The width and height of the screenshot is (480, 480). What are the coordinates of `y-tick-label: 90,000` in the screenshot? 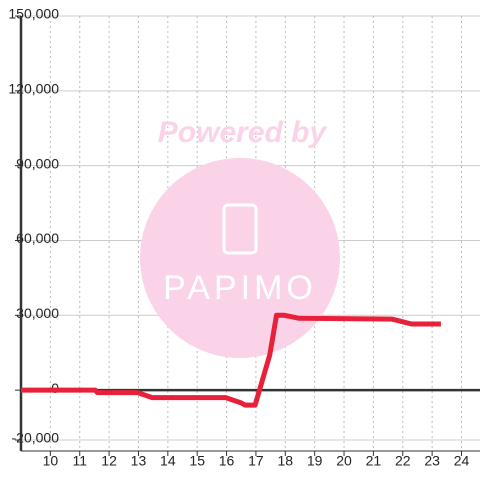 It's located at (37, 163).